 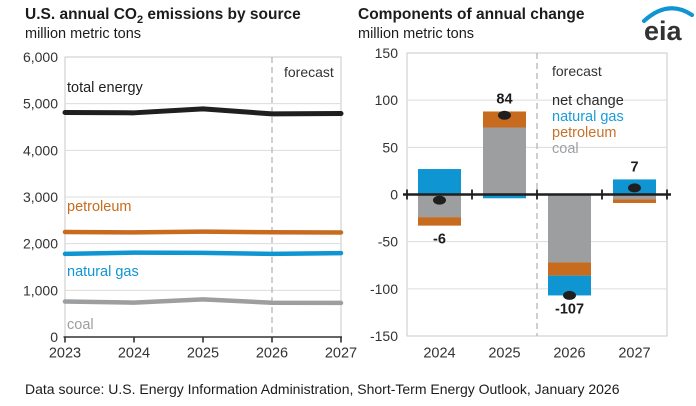 I want to click on left-chart-subtitle: million metric tons, so click(x=83, y=34).